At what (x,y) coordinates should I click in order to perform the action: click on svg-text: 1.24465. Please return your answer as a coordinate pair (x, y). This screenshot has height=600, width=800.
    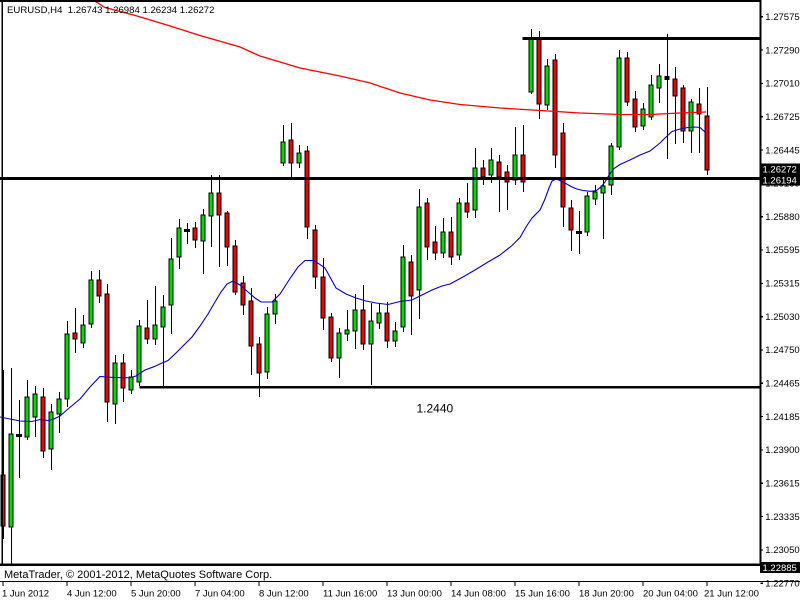
    Looking at the image, I should click on (782, 384).